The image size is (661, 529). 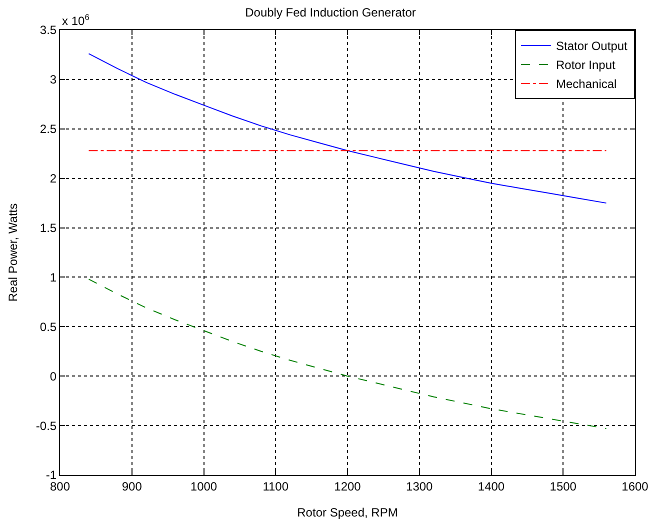 What do you see at coordinates (48, 327) in the screenshot?
I see `y-tick-label: 0.5` at bounding box center [48, 327].